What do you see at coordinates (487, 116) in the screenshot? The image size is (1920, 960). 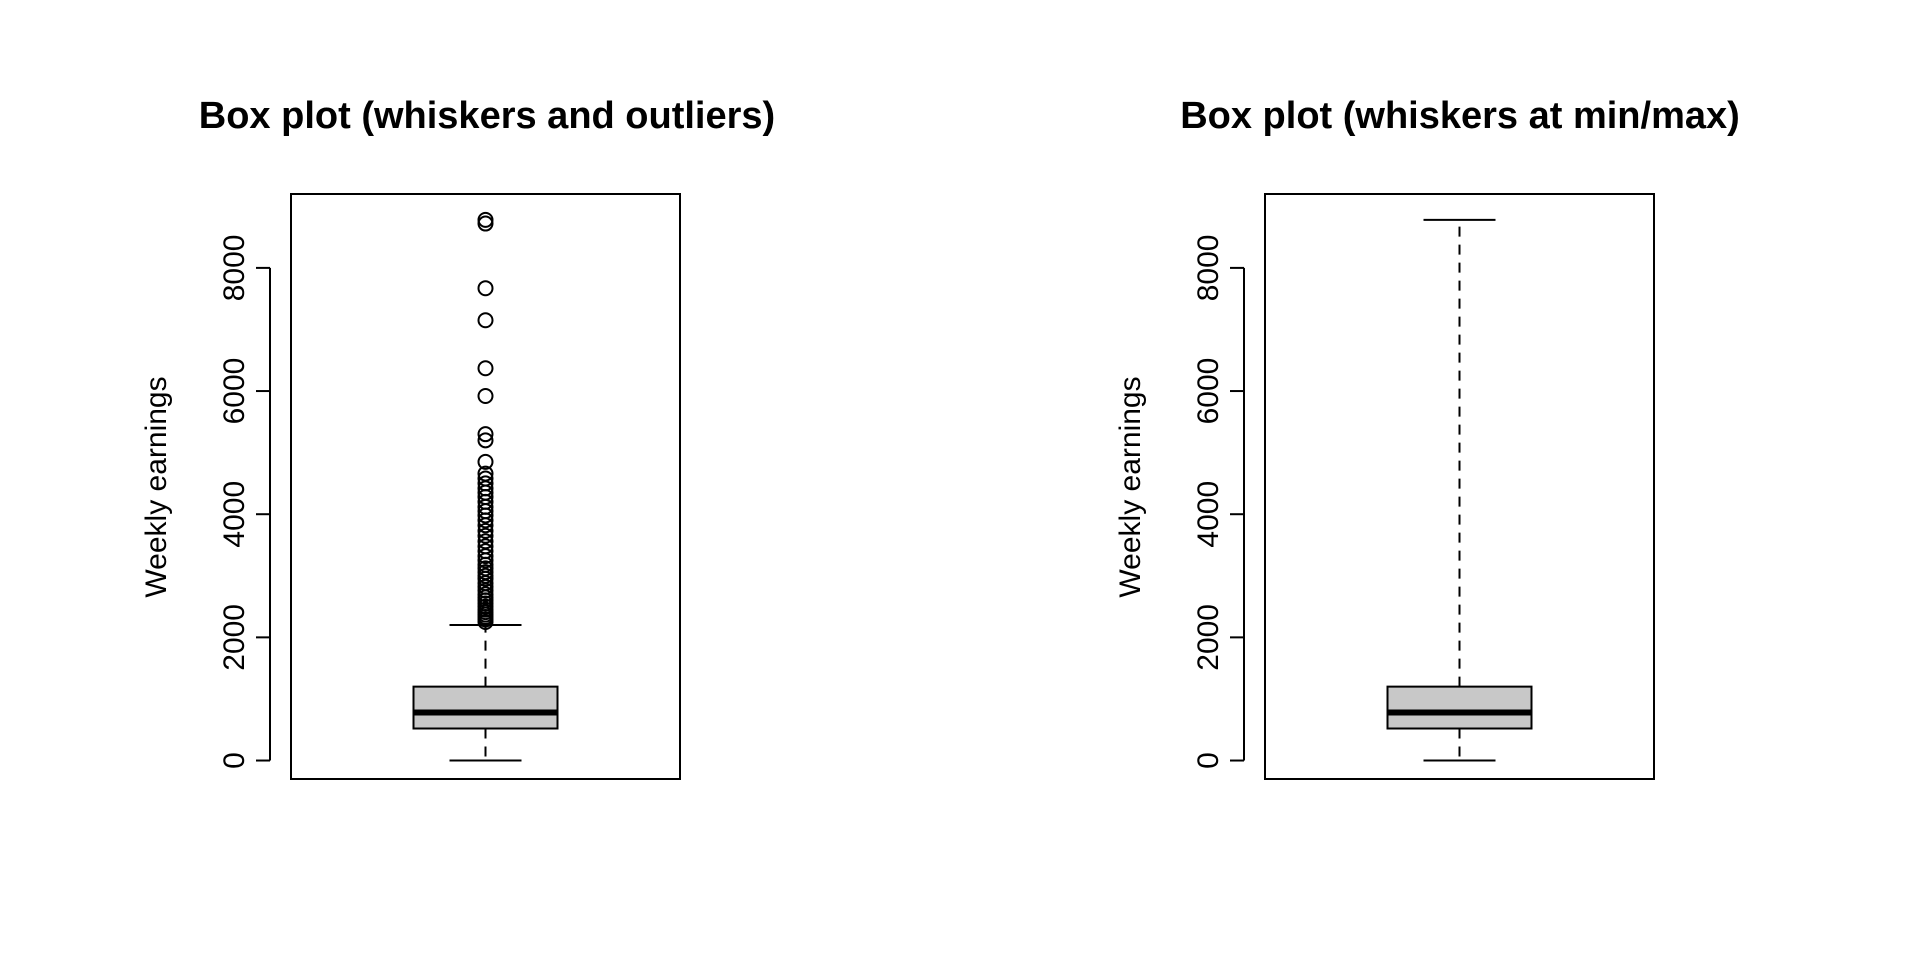 I see `chart-title: Box plot (whiskers and outliers)` at bounding box center [487, 116].